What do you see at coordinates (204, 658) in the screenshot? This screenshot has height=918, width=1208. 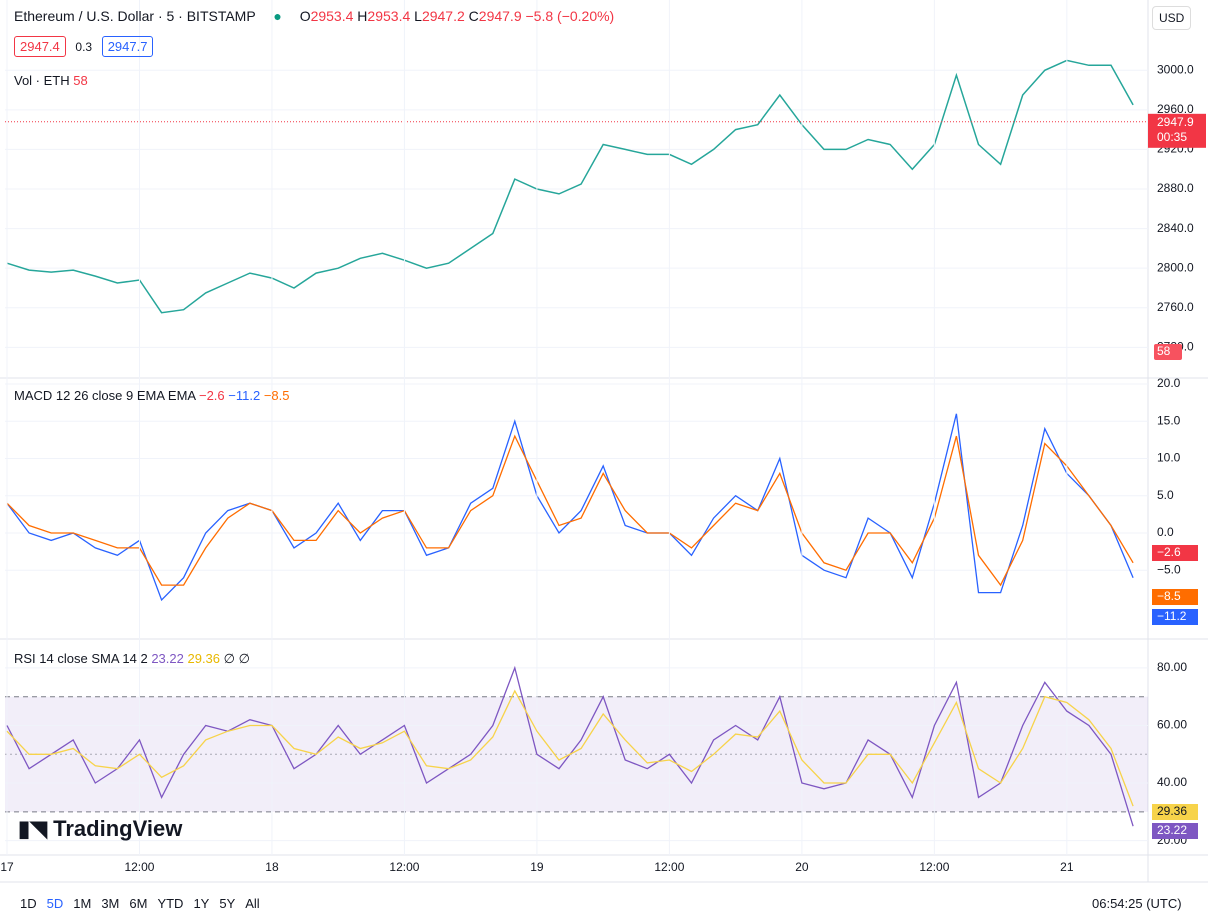 I see `legend-value: 29.36` at bounding box center [204, 658].